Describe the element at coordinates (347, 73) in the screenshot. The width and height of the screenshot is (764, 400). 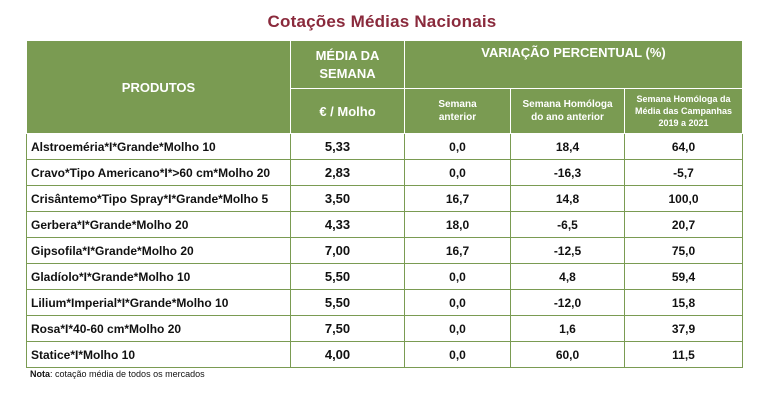
I see `header-media-line2: SEMANA` at that location.